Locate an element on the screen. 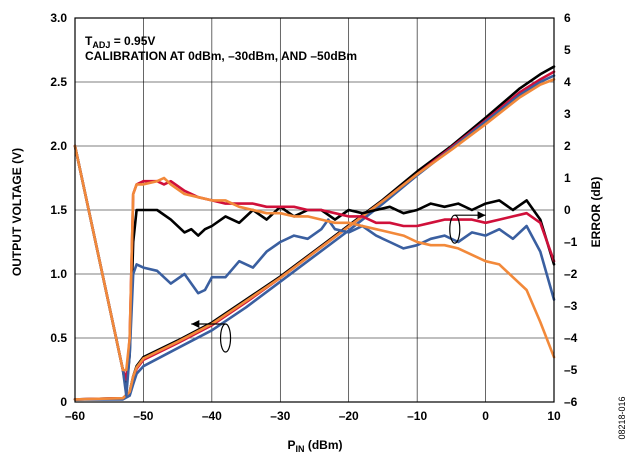 This screenshot has width=632, height=459. y-left-tick-label: 0 is located at coordinates (63, 402).